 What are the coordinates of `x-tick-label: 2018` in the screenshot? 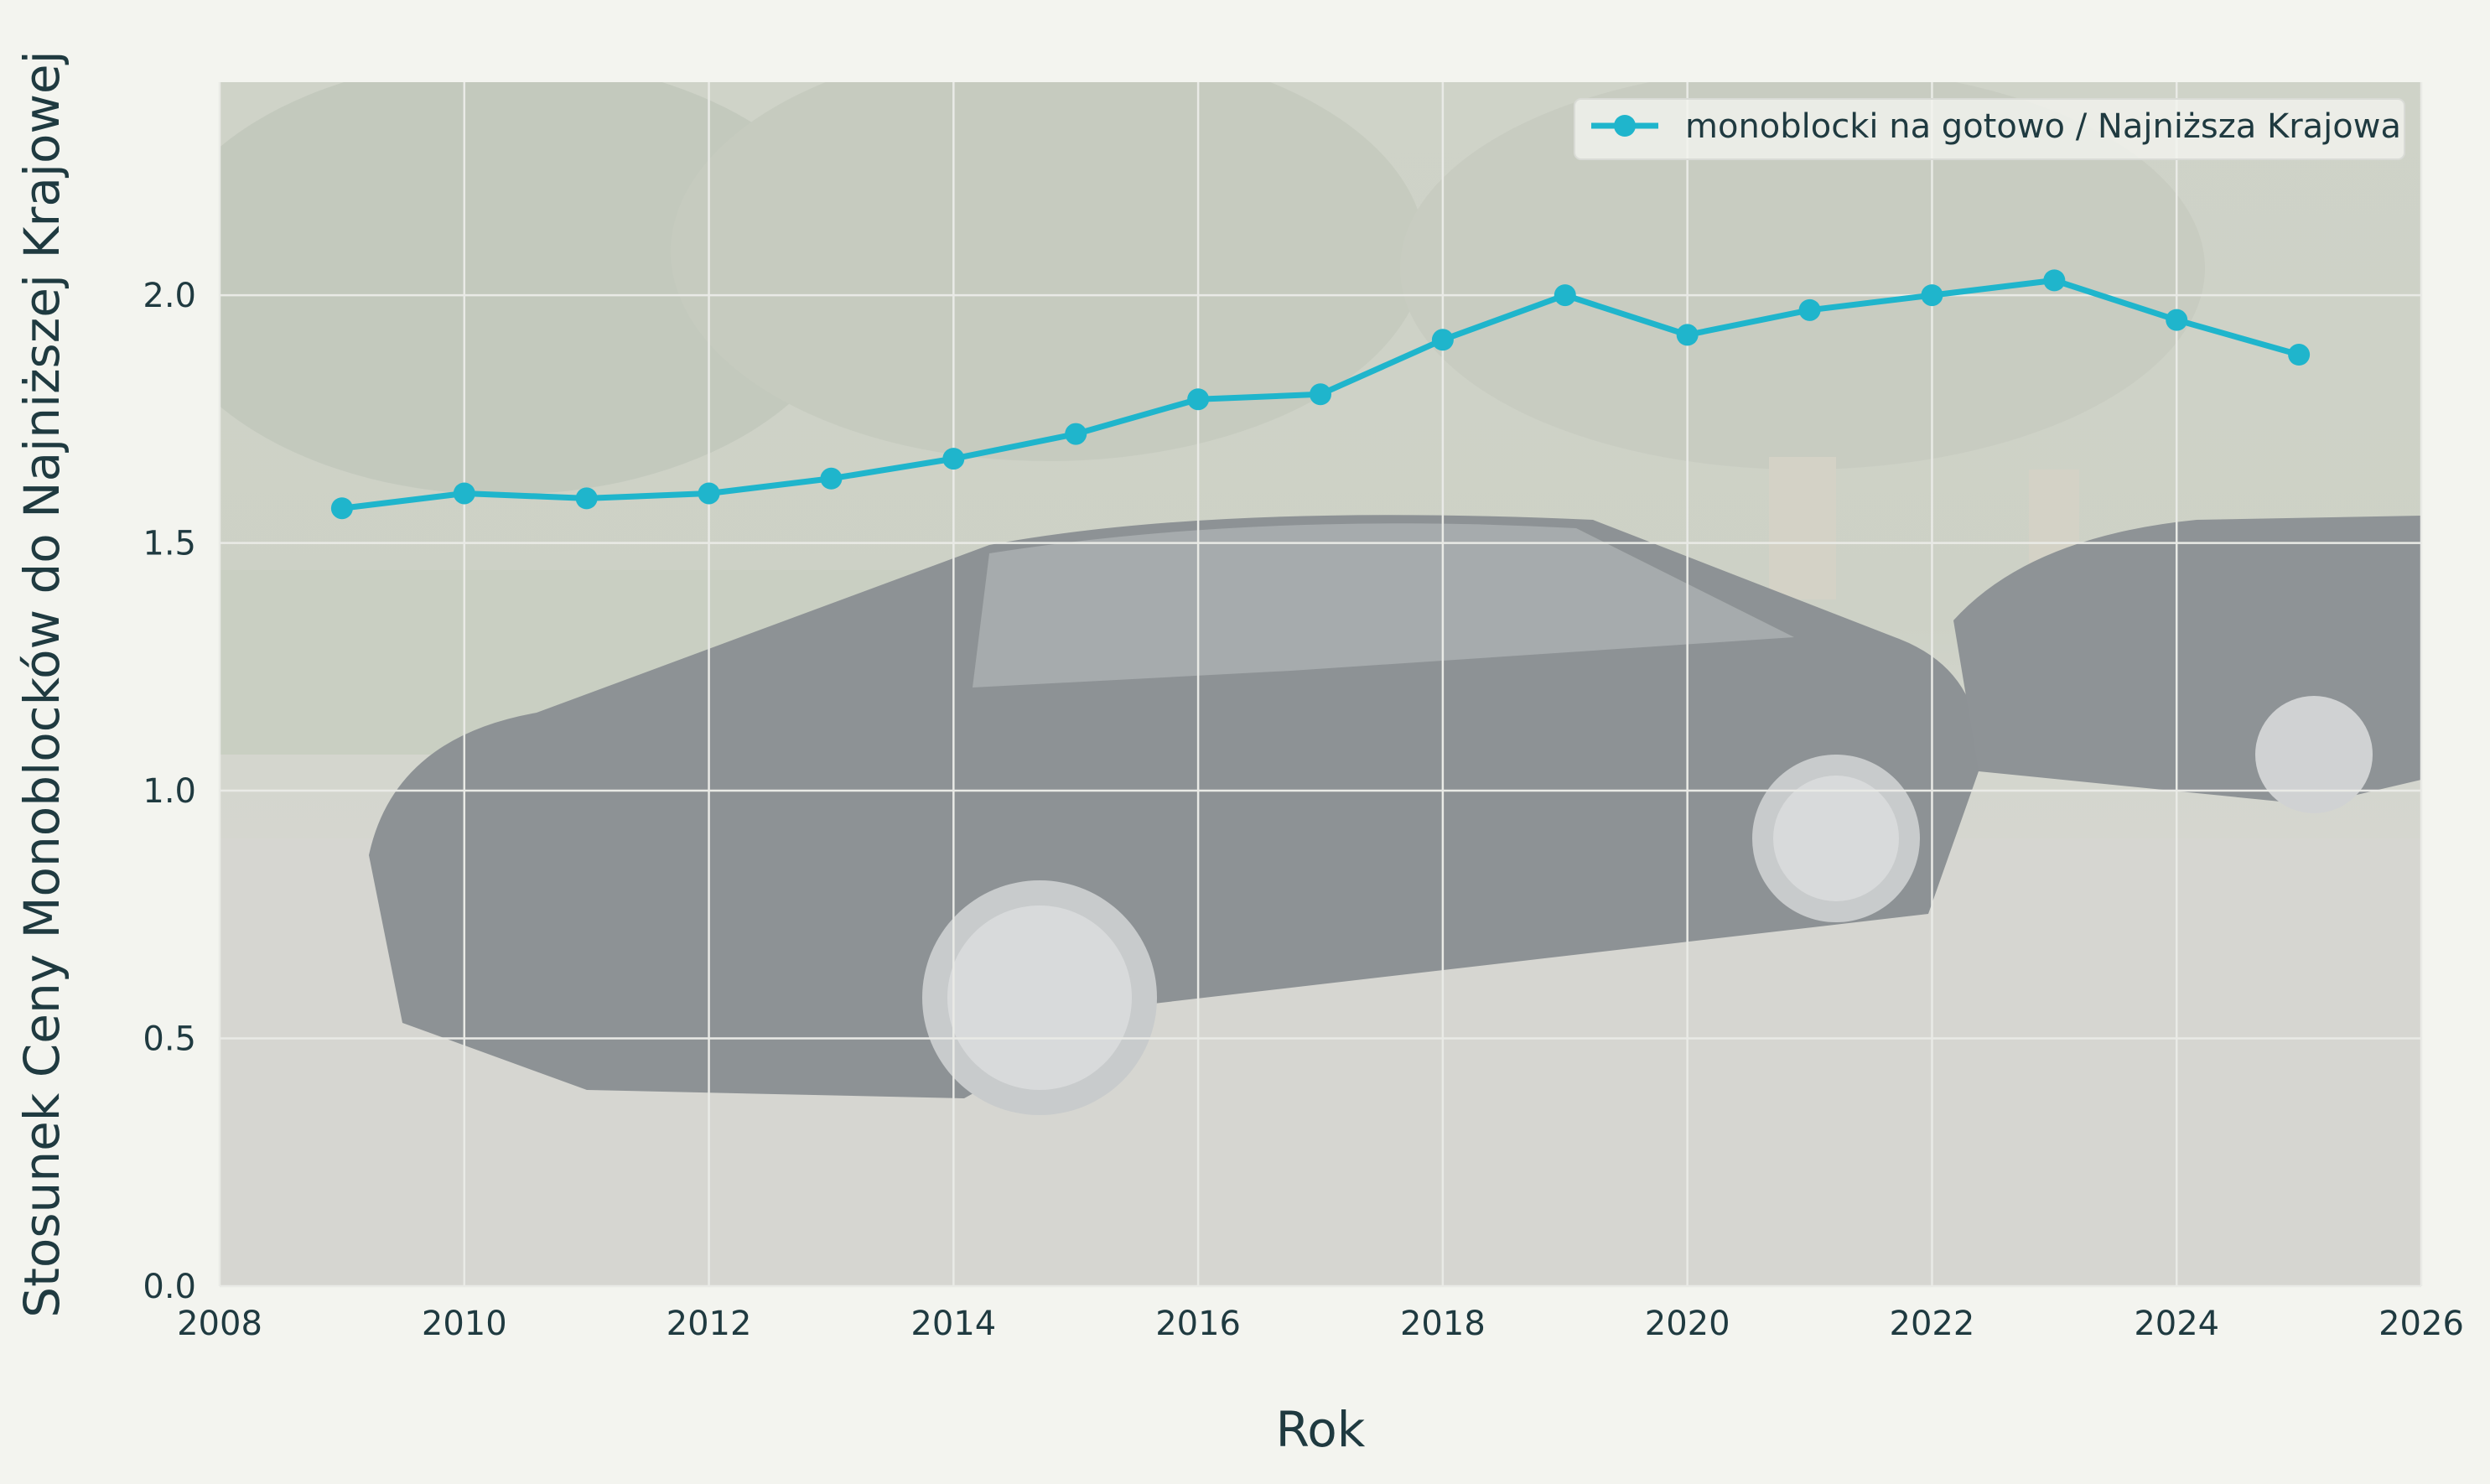 It's located at (1443, 1324).